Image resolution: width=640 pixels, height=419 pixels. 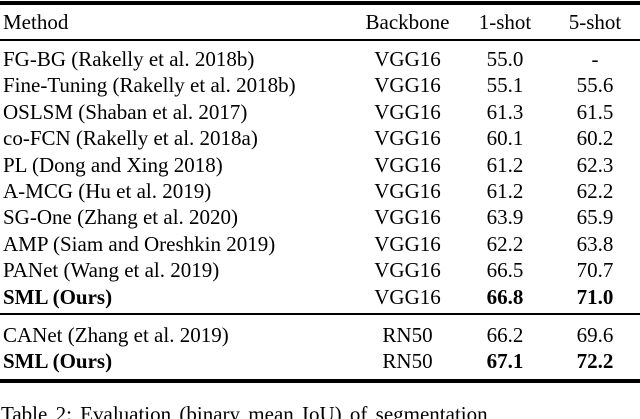 What do you see at coordinates (36, 22) in the screenshot?
I see `header-method: Method` at bounding box center [36, 22].